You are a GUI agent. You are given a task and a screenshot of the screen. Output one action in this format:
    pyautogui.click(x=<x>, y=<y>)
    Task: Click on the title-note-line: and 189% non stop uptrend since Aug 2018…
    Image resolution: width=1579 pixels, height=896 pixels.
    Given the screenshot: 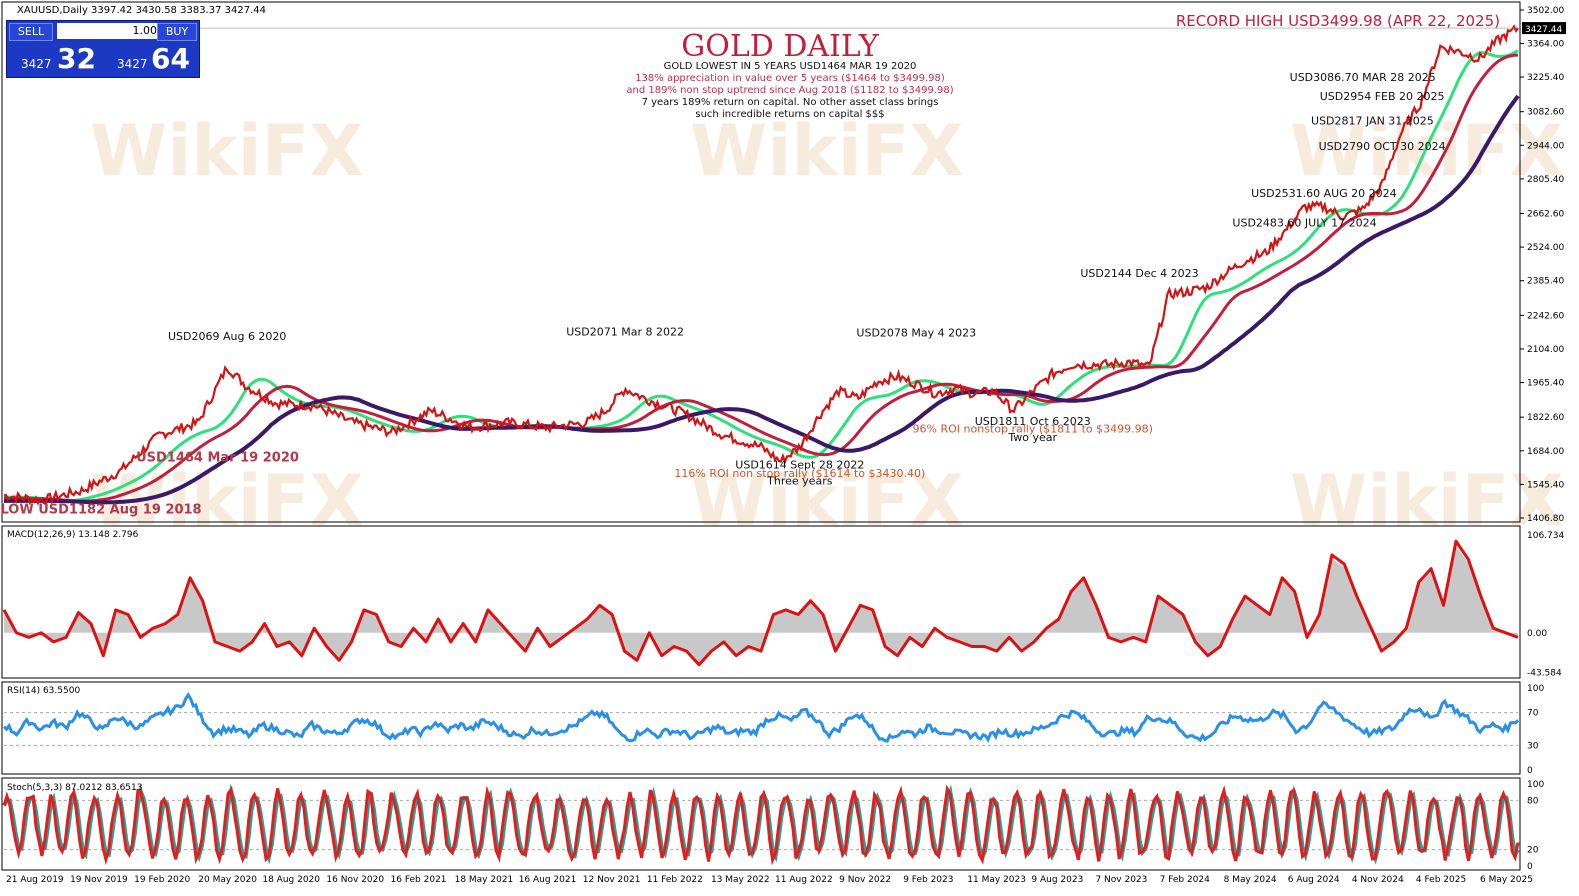 What is the action you would take?
    pyautogui.click(x=789, y=90)
    